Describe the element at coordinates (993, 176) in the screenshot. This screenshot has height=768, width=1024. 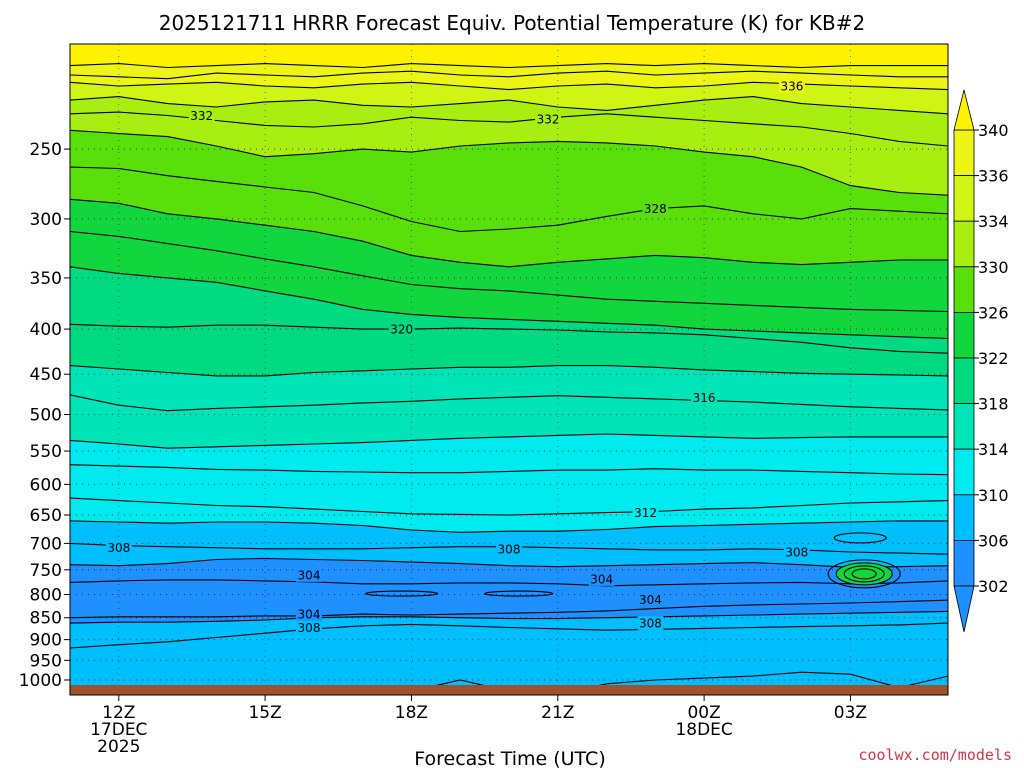
I see `colorbar-tick-label-336: 336` at that location.